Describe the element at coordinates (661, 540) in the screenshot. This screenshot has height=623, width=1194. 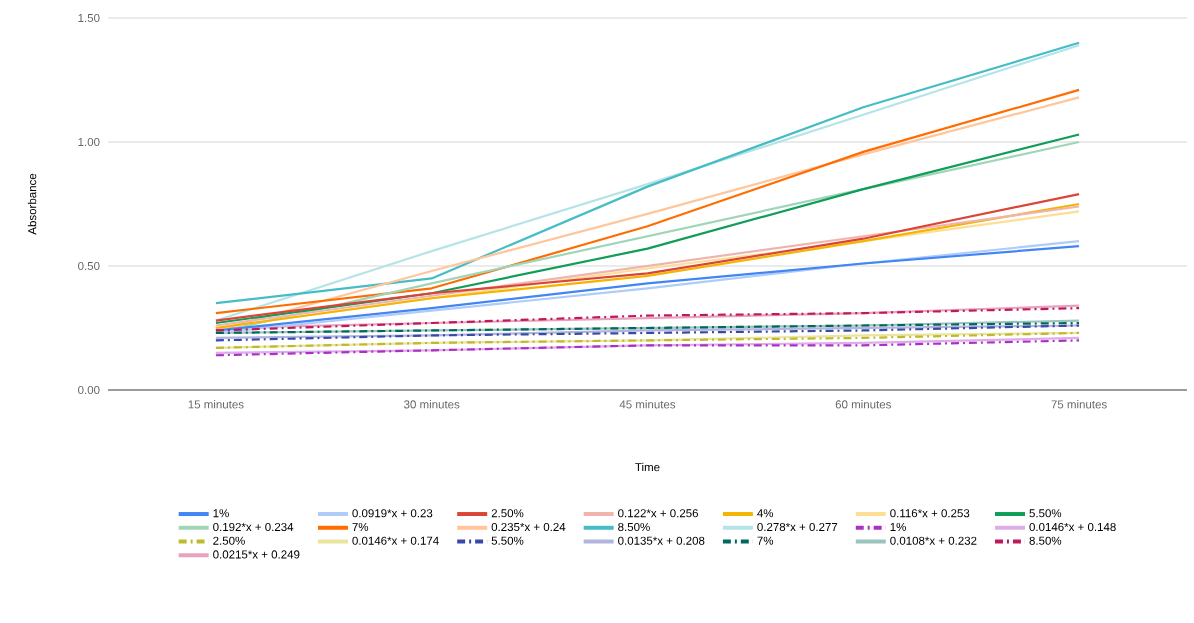
I see `legend-label: 0.0135*x + 0.208` at that location.